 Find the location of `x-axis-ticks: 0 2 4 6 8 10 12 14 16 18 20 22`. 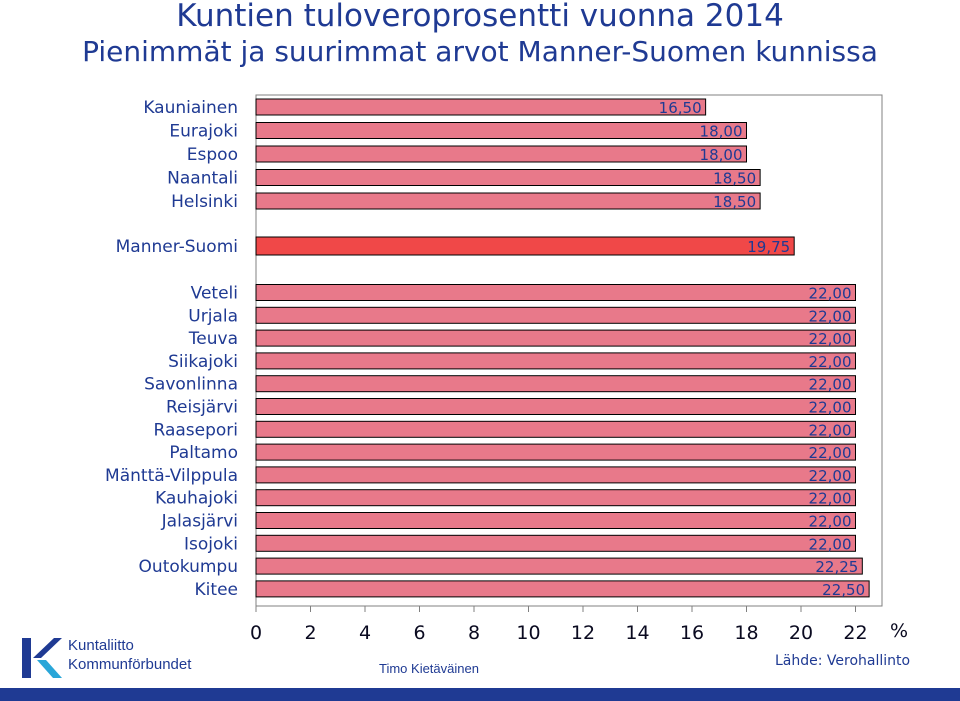

x-axis-ticks: 0 2 4 6 8 10 12 14 16 18 20 22 is located at coordinates (559, 625).